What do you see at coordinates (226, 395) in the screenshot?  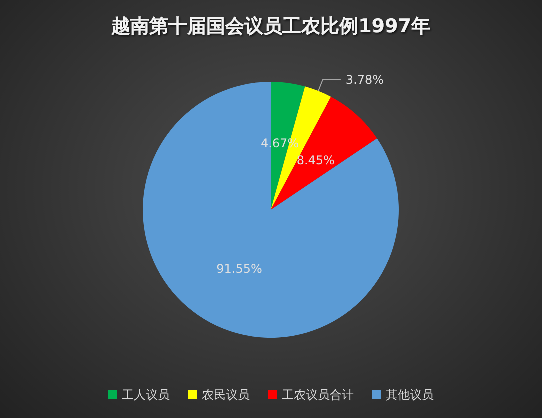 I see `legend-label: 农民议员` at bounding box center [226, 395].